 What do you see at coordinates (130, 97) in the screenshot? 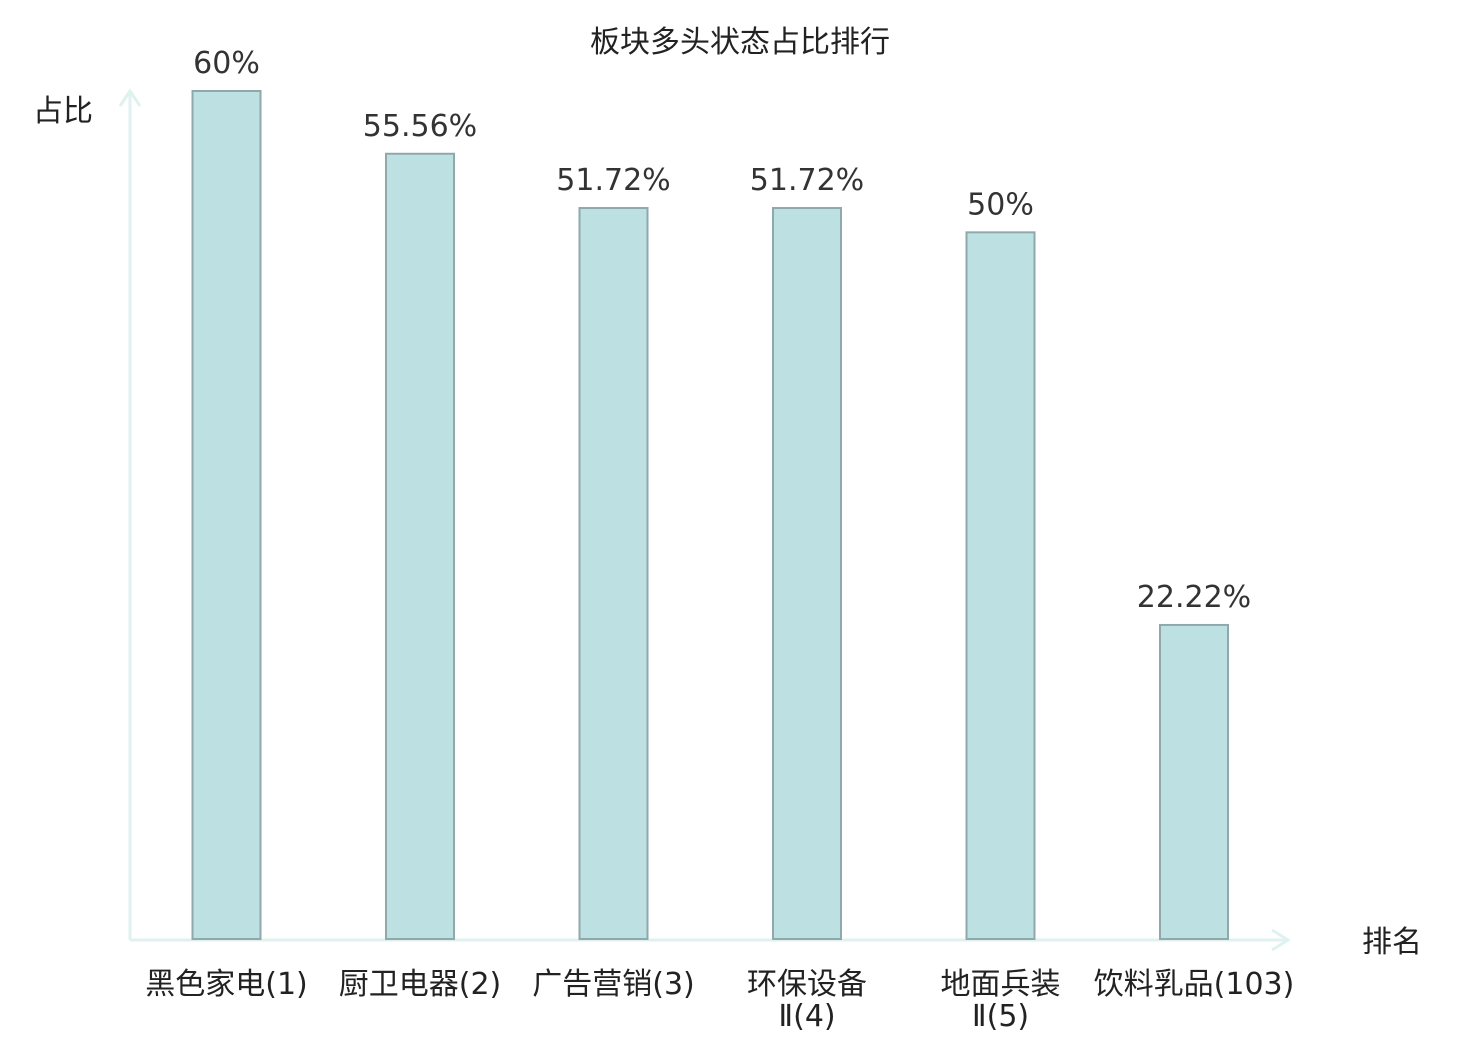
I see `y-axis-arrow` at bounding box center [130, 97].